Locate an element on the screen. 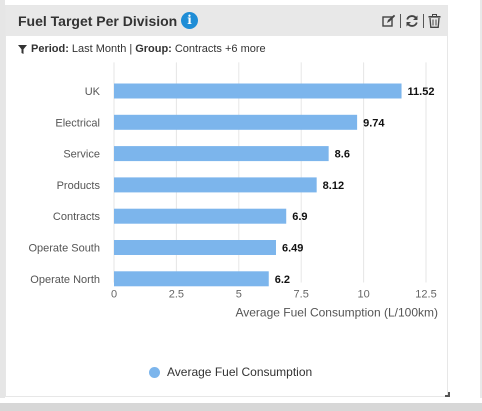 Image resolution: width=482 pixels, height=411 pixels. x-tick-label: 10 is located at coordinates (363, 294).